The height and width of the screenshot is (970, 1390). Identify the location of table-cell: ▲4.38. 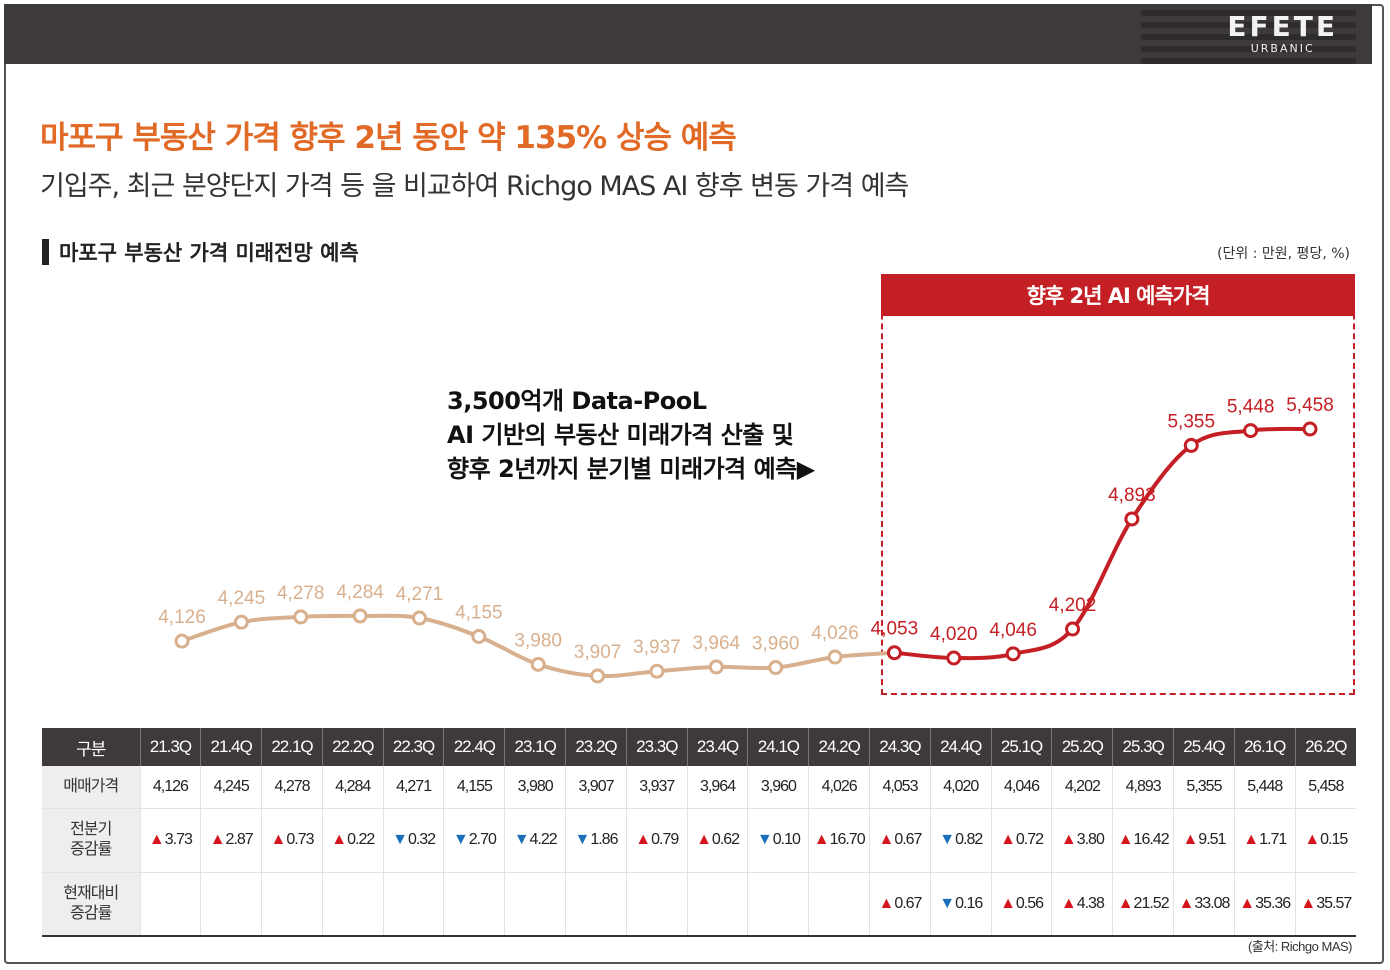
(1082, 904).